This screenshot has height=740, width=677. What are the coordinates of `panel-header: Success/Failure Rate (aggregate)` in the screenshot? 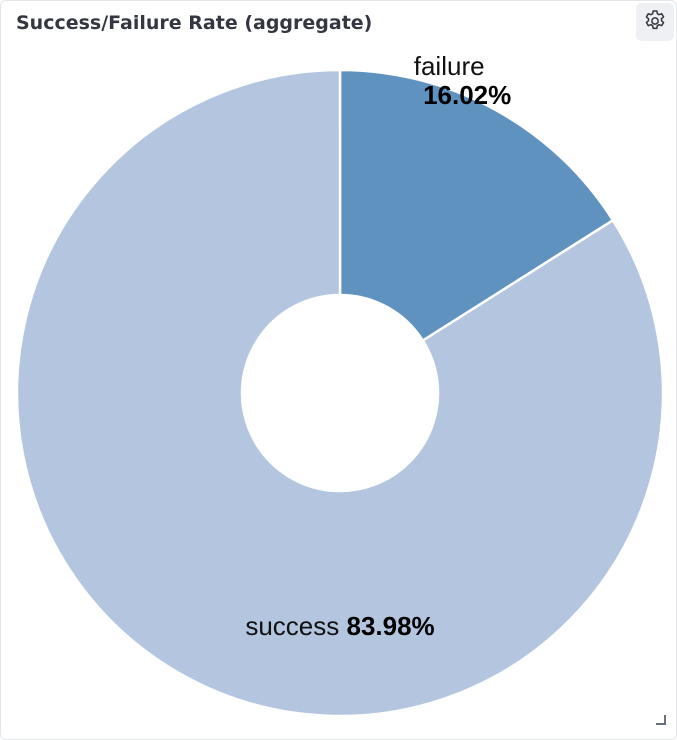 It's located at (338, 23).